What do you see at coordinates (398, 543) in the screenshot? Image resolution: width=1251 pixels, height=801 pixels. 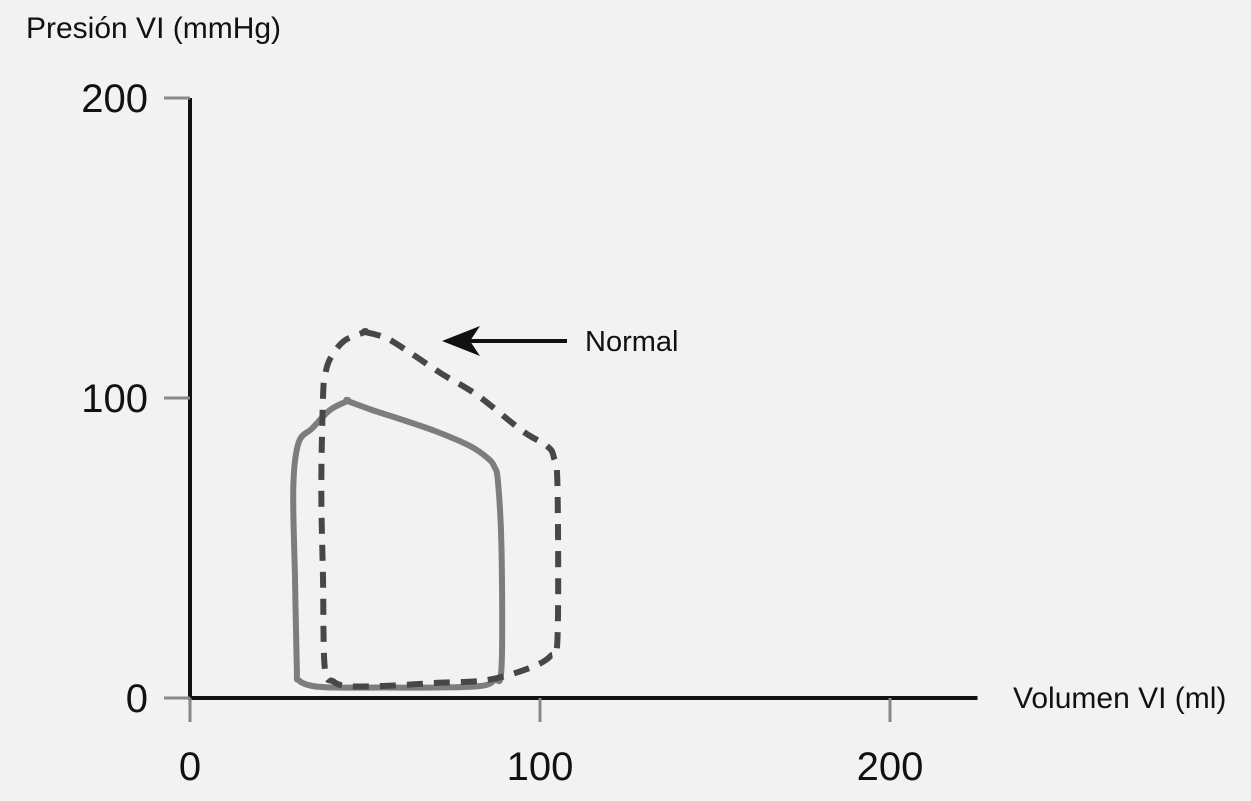 I see `series-solid-loop` at bounding box center [398, 543].